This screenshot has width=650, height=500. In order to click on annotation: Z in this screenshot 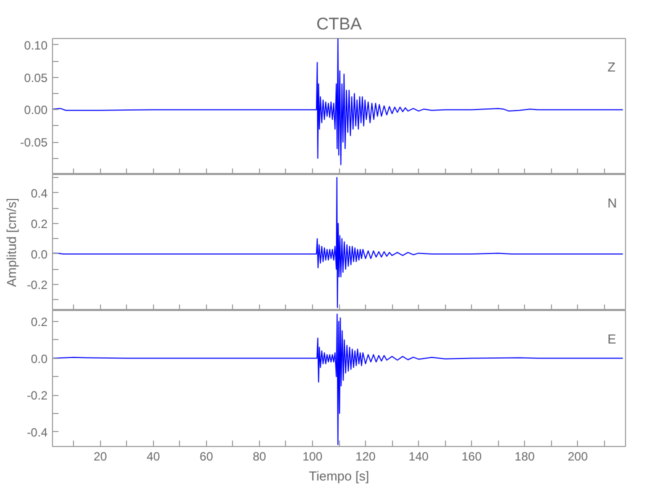, I will do `click(612, 67)`.